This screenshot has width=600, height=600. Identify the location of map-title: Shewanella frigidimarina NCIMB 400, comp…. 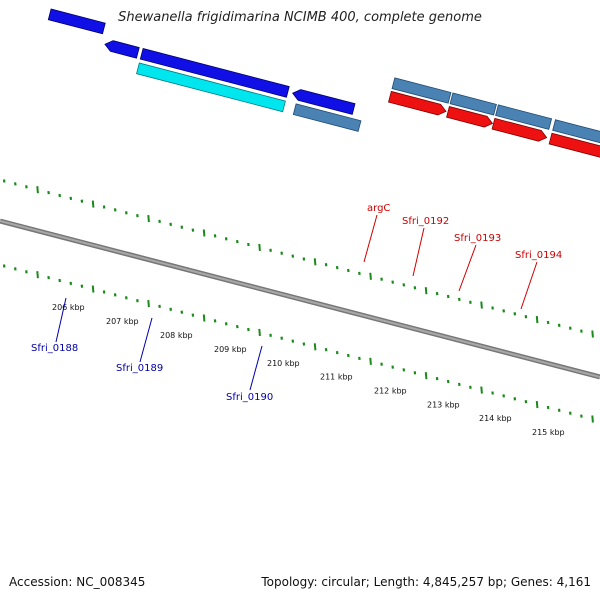
(300, 17).